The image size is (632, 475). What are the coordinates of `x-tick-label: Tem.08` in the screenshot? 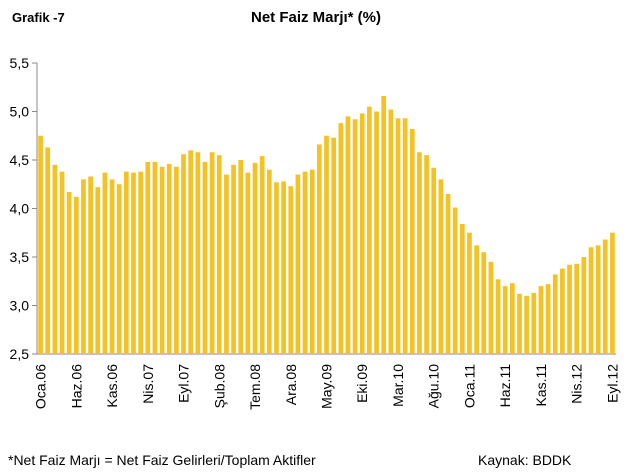 It's located at (255, 387).